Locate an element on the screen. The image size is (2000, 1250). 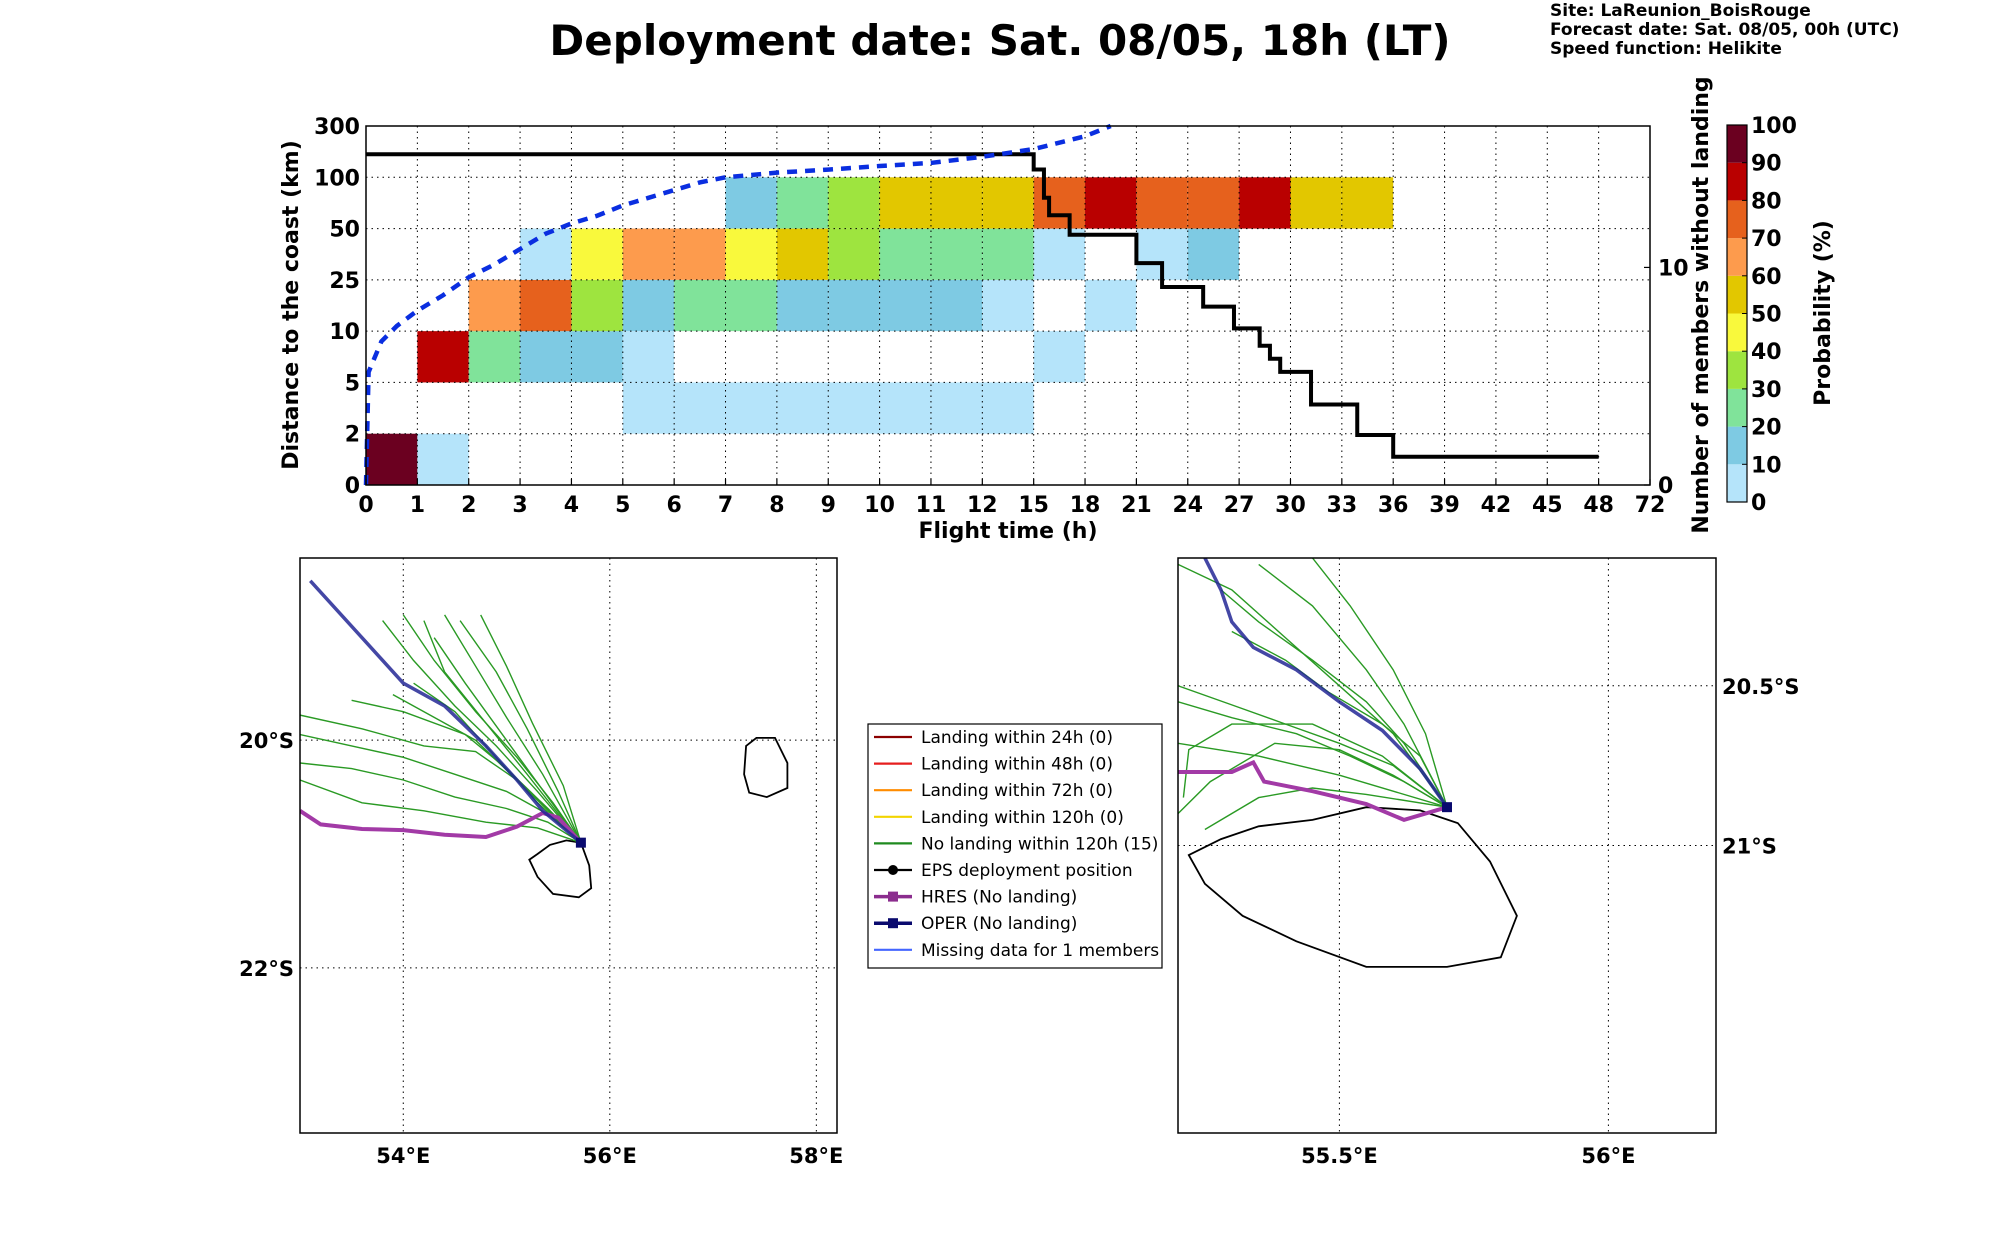
map-right-frame is located at coordinates (1447, 845).